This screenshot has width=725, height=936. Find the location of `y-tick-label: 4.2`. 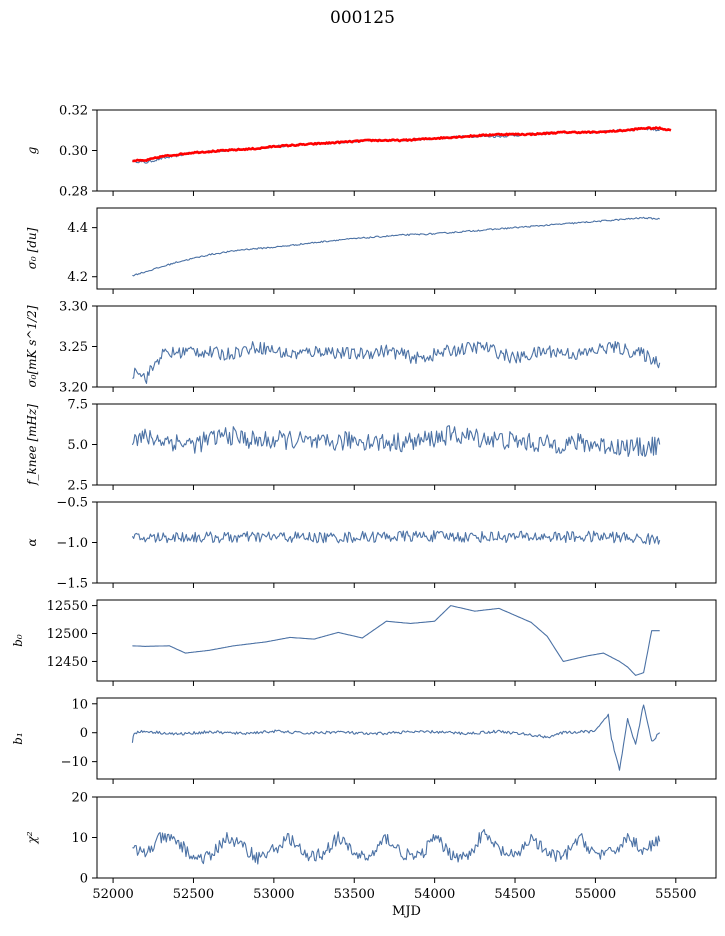

y-tick-label: 4.2 is located at coordinates (77, 277).